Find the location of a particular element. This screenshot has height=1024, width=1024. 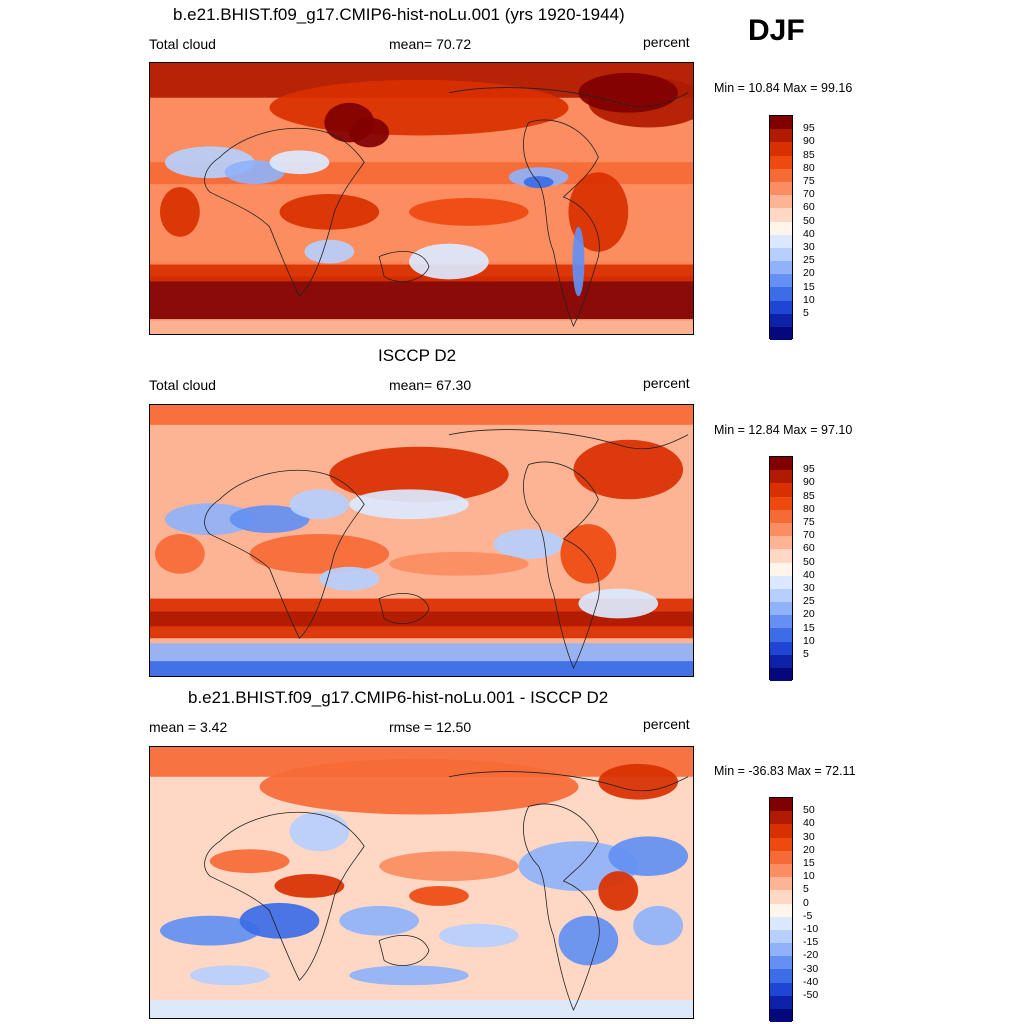

panel-1-variable: Total cloud is located at coordinates (182, 44).